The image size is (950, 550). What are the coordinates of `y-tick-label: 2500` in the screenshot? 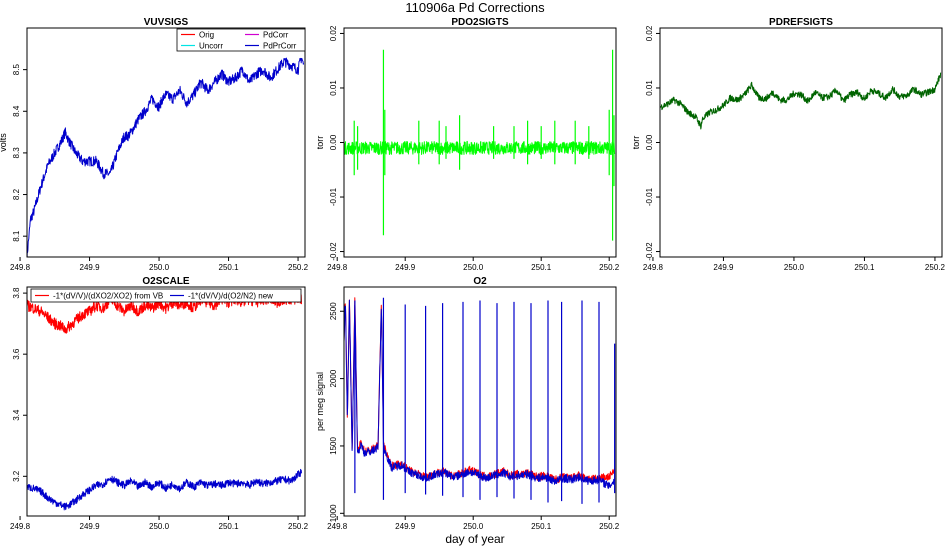 It's located at (333, 311).